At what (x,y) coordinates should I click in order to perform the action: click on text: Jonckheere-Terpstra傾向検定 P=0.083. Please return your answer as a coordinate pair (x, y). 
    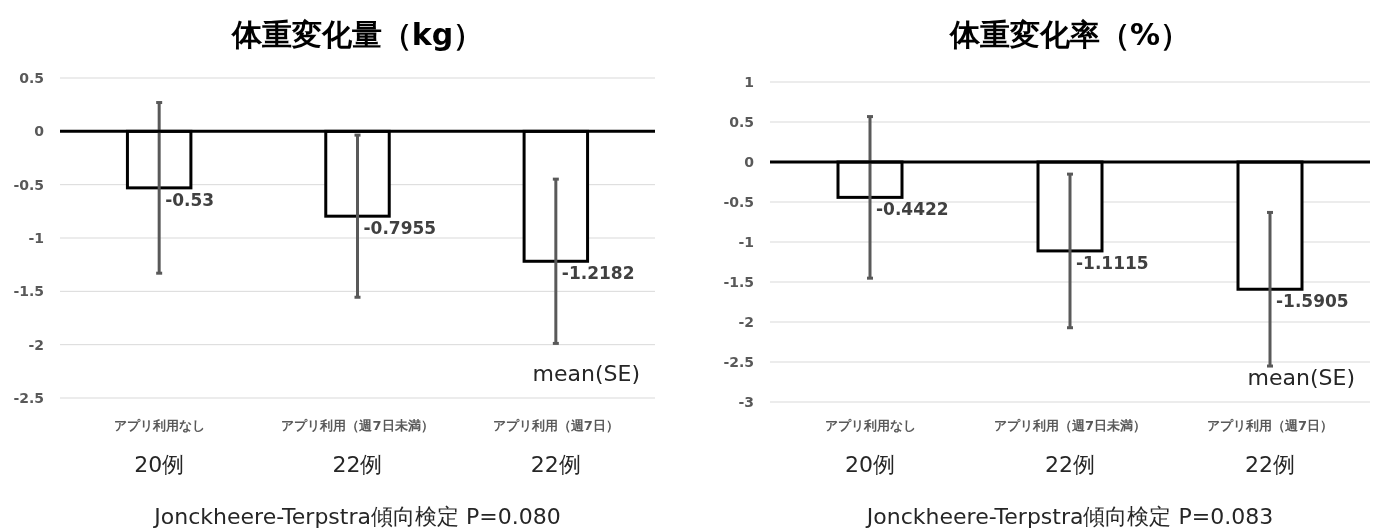
    Looking at the image, I should click on (1069, 516).